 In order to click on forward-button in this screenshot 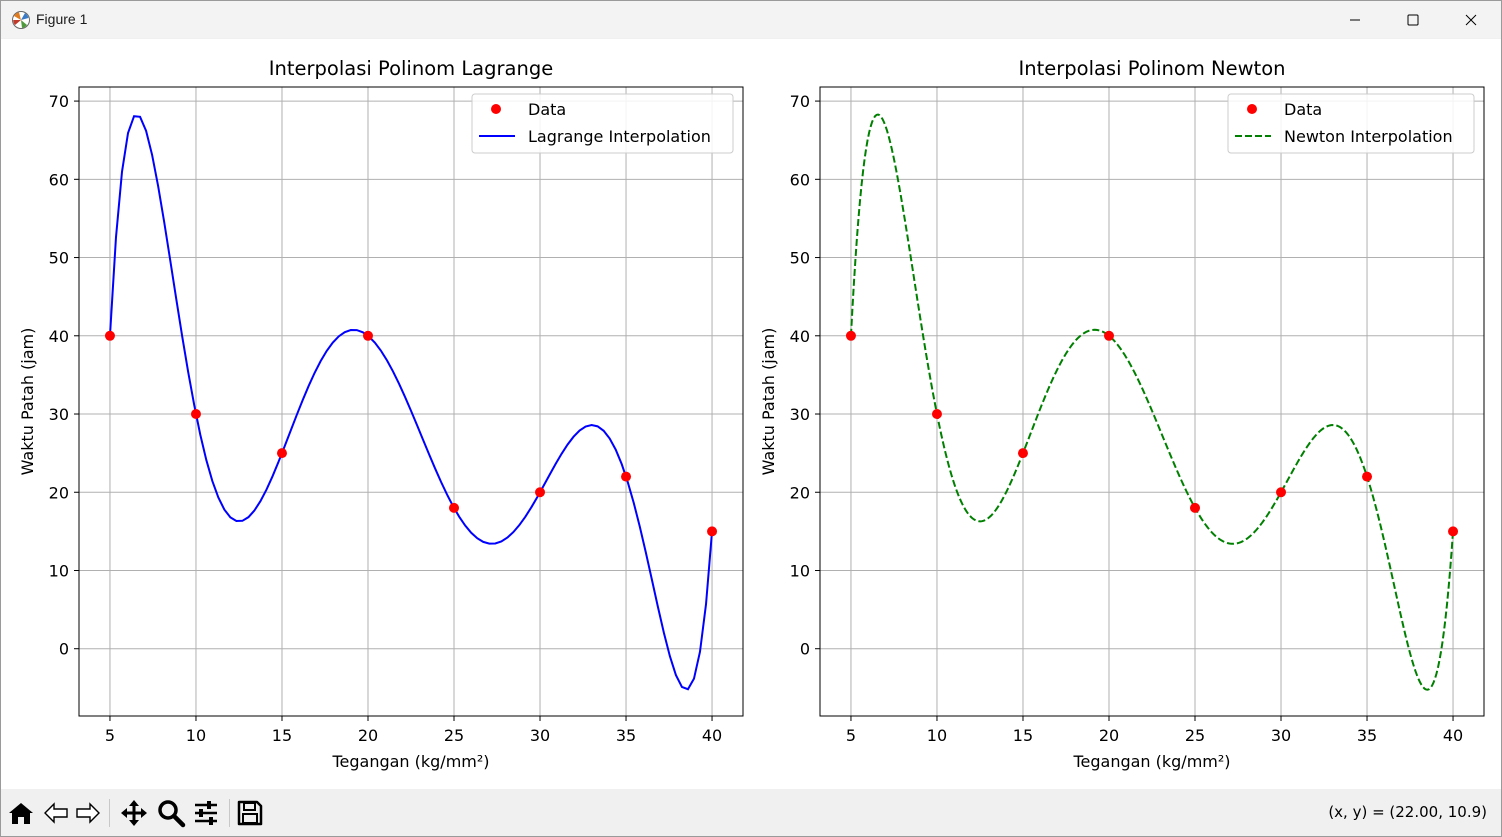, I will do `click(88, 813)`.